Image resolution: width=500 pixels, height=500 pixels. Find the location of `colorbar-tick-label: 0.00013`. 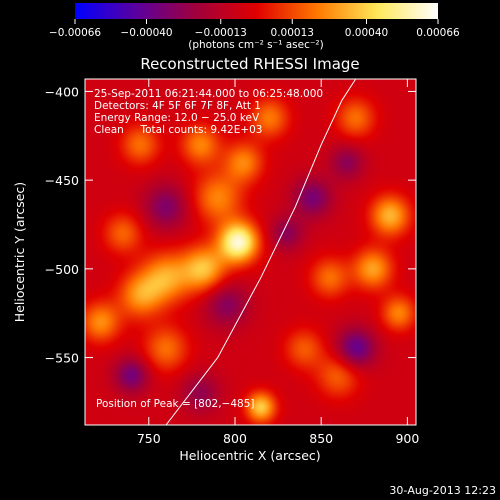

colorbar-tick-label: 0.00013 is located at coordinates (292, 33).